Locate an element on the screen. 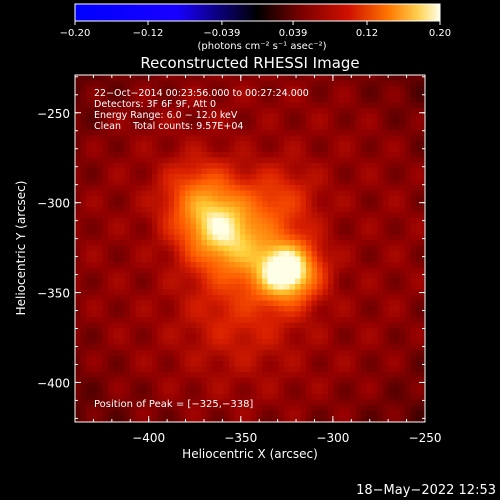 This screenshot has height=500, width=500. footer-timestamp: 18−May−2022 12:53 is located at coordinates (426, 490).